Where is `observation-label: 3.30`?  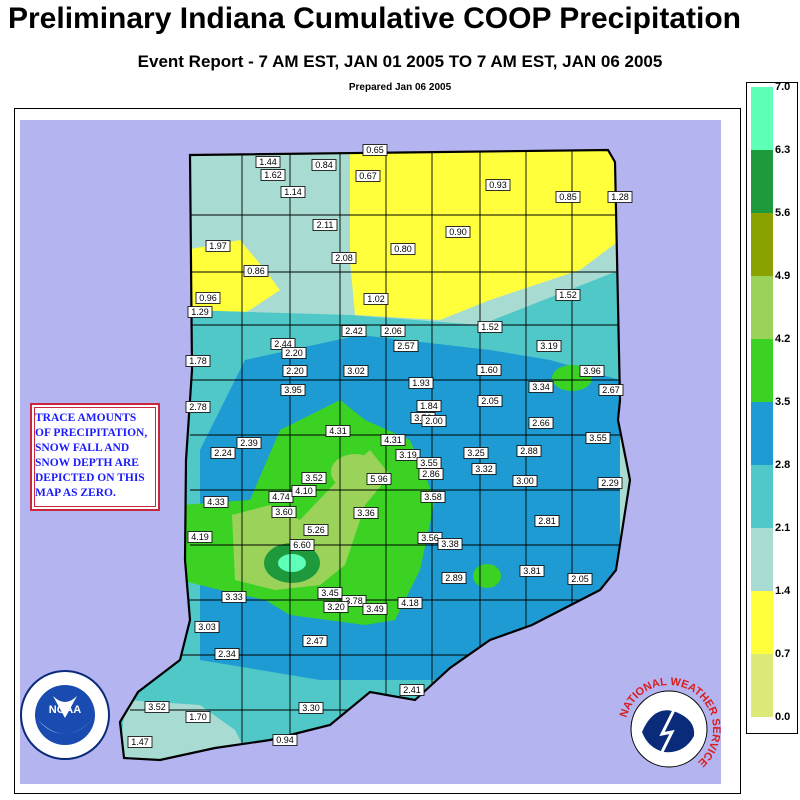
observation-label: 3.30 is located at coordinates (311, 708).